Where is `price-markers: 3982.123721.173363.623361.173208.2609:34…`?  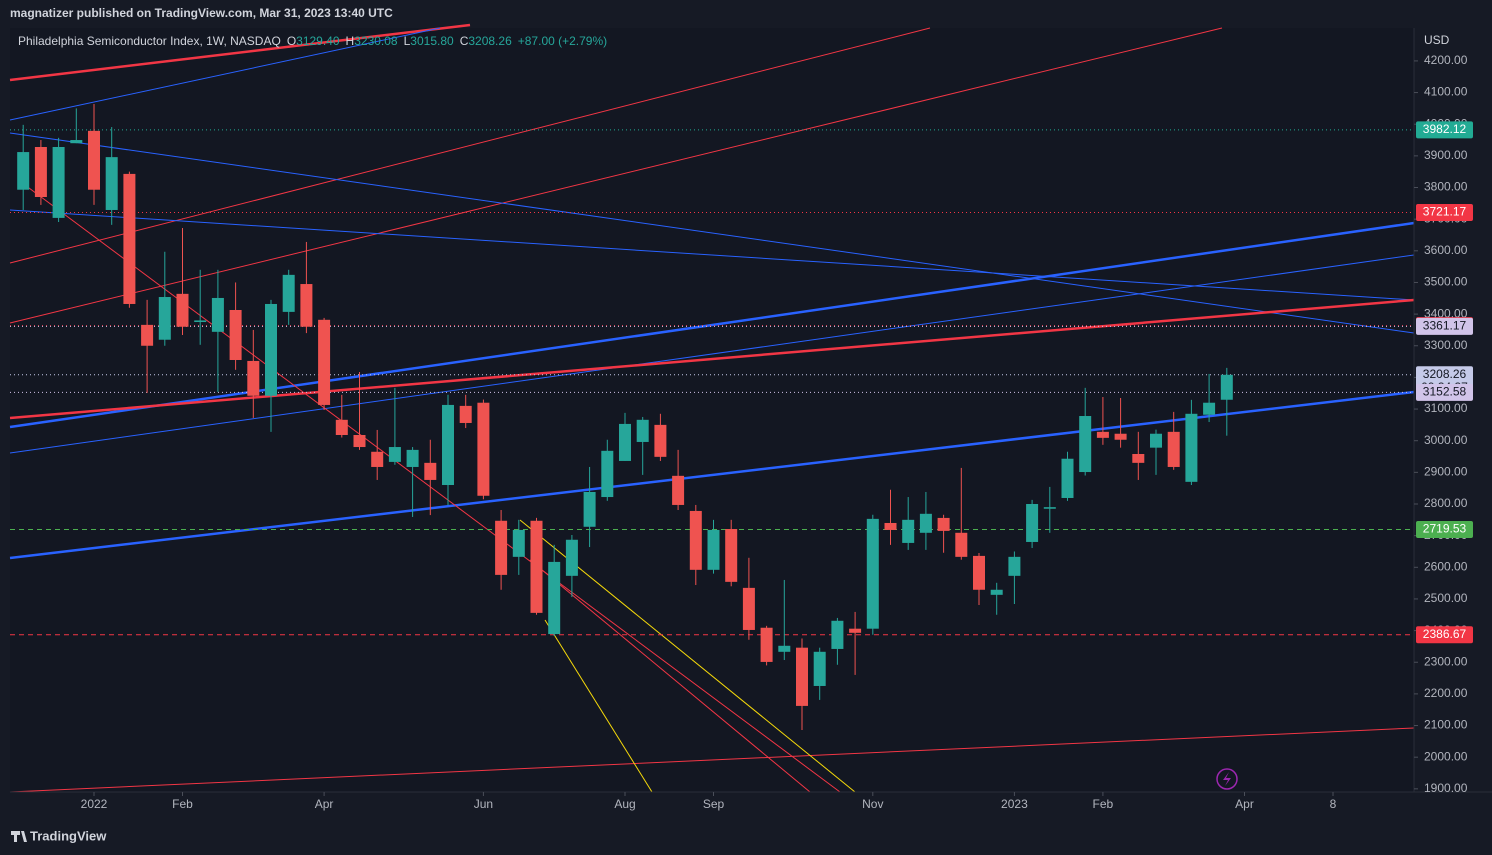 price-markers: 3982.123721.173363.623361.173208.2609:34… is located at coordinates (1444, 382).